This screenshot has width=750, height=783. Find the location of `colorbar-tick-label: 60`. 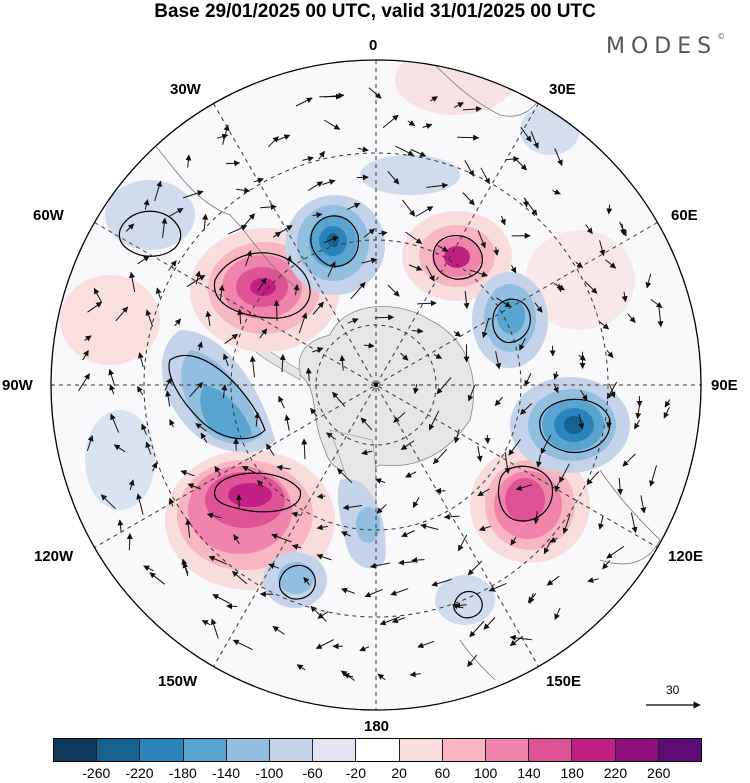

colorbar-tick-label: 60 is located at coordinates (442, 773).